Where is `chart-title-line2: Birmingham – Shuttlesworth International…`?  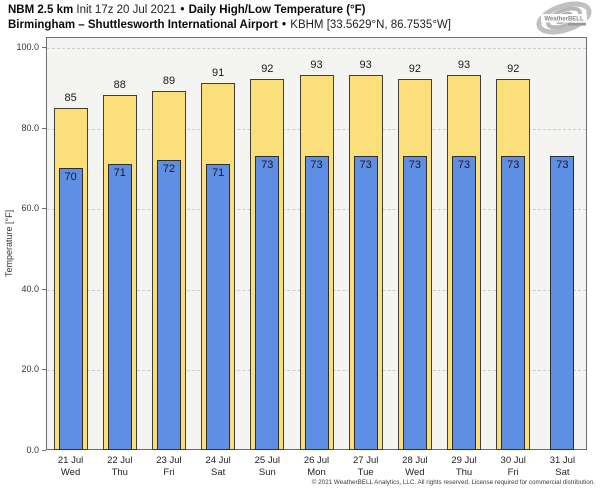 chart-title-line2: Birmingham – Shuttlesworth International… is located at coordinates (229, 25).